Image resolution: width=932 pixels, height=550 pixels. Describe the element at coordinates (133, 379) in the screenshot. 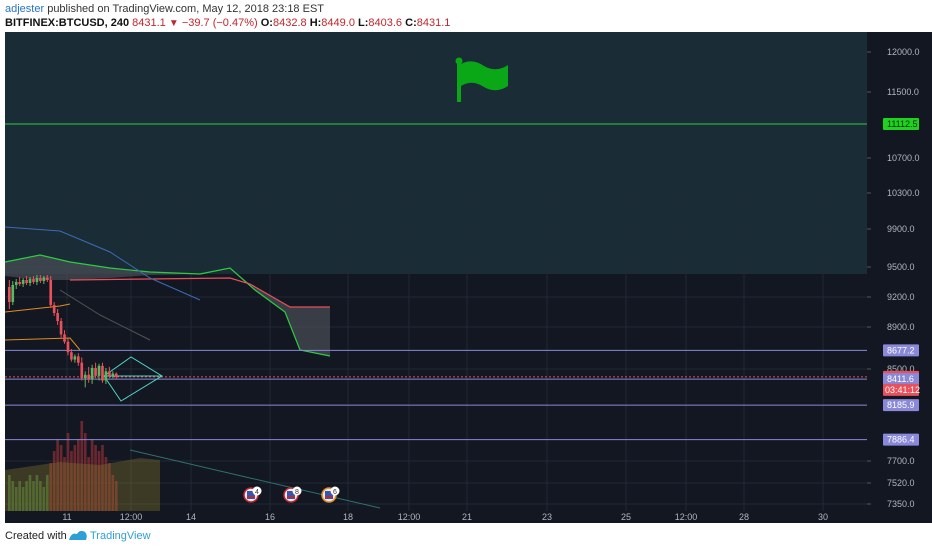

I see `diamond-pattern` at that location.